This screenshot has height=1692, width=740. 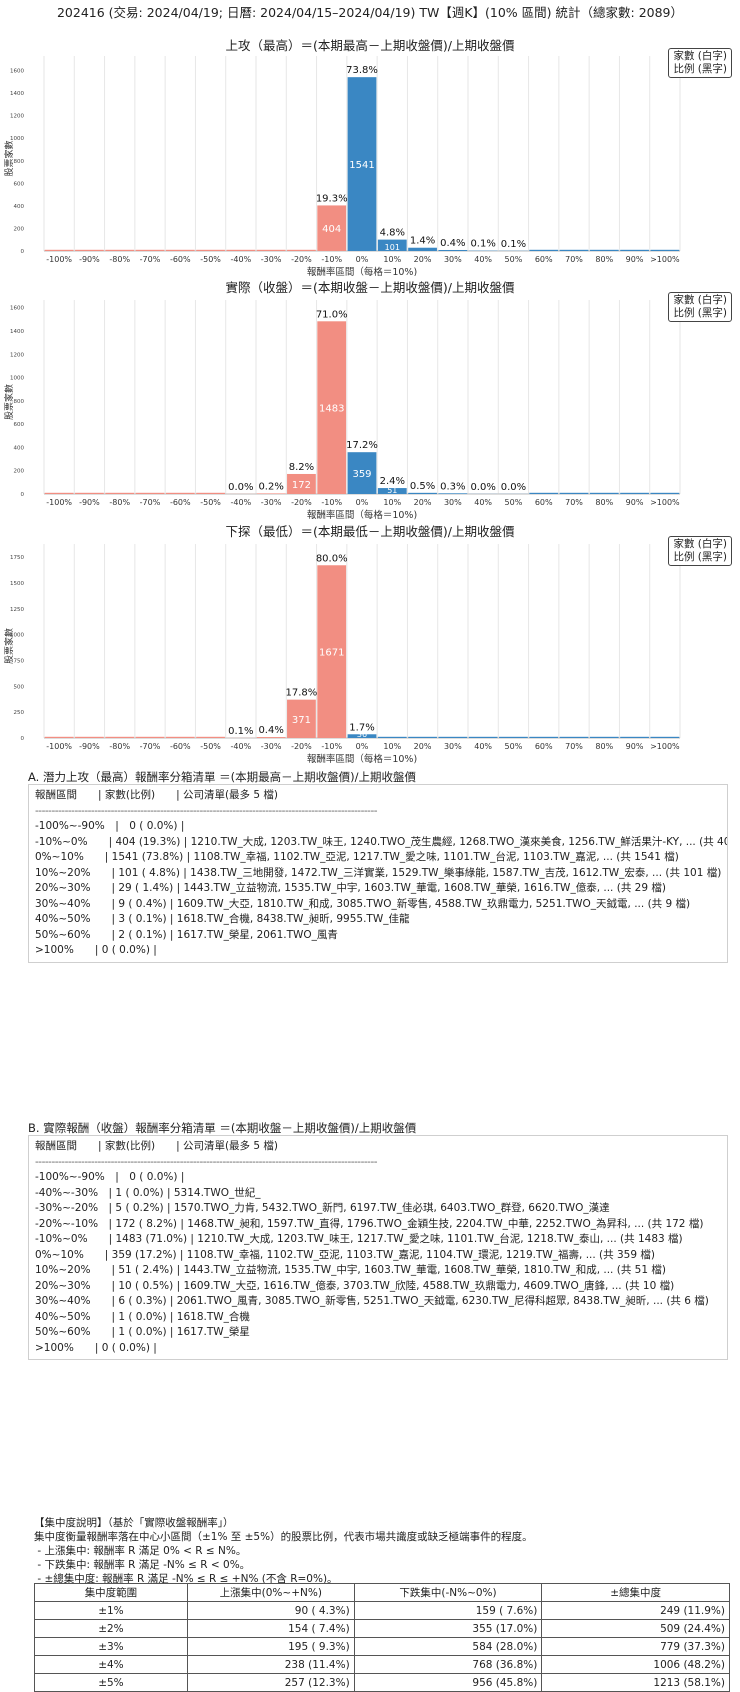 What do you see at coordinates (302, 693) in the screenshot?
I see `bar-percent-label: 17.8%` at bounding box center [302, 693].